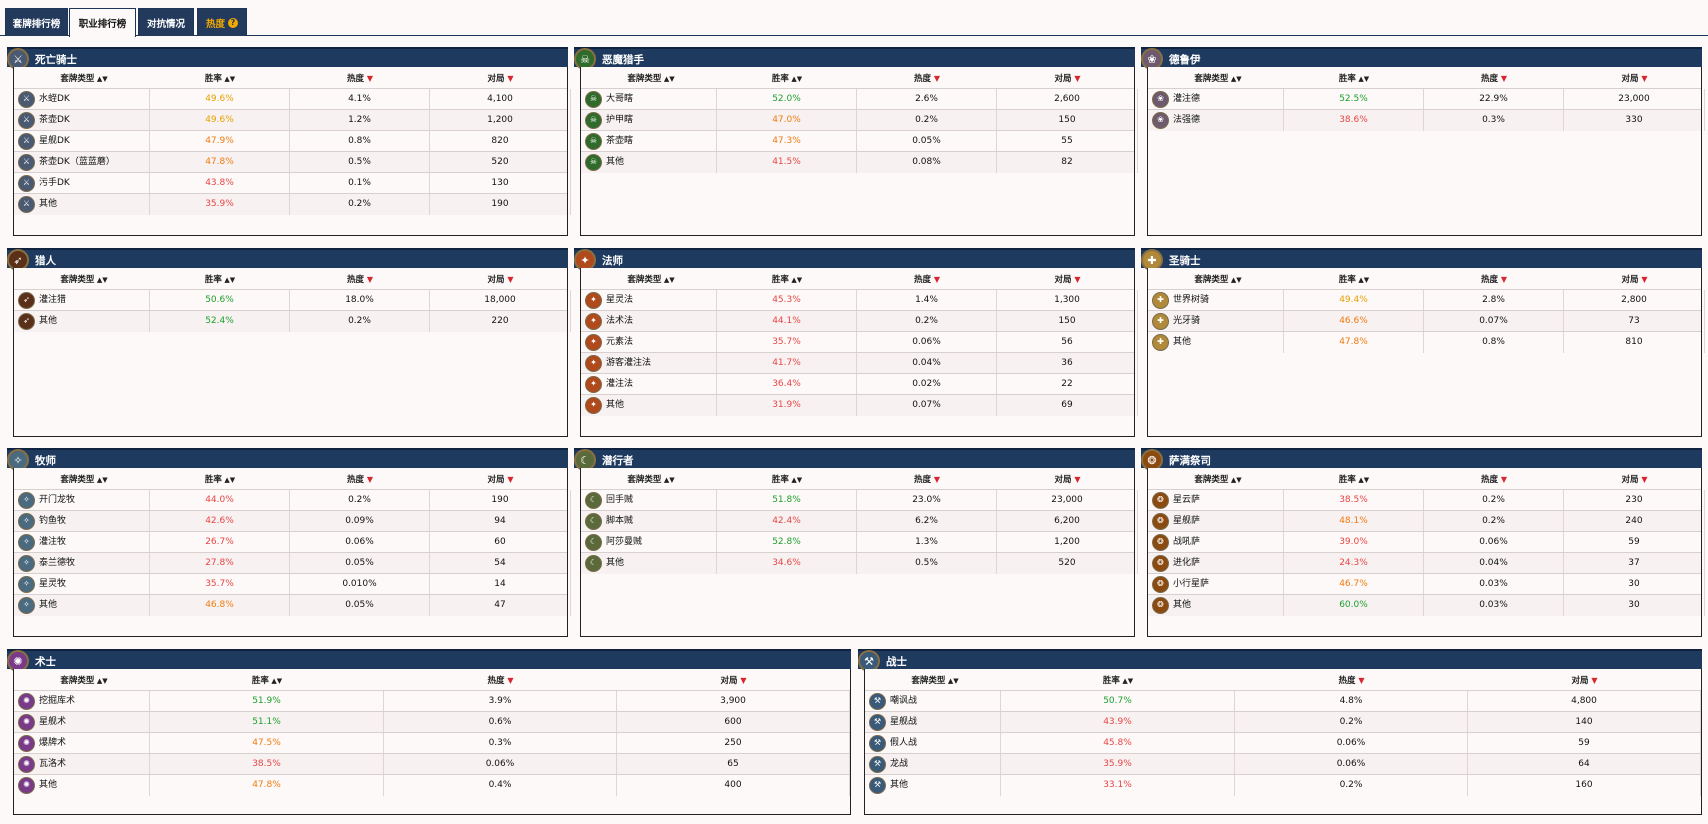  Describe the element at coordinates (859, 300) in the screenshot. I see `table-row: 星灵法 45.3% 1.4% 1,300 ✦` at that location.